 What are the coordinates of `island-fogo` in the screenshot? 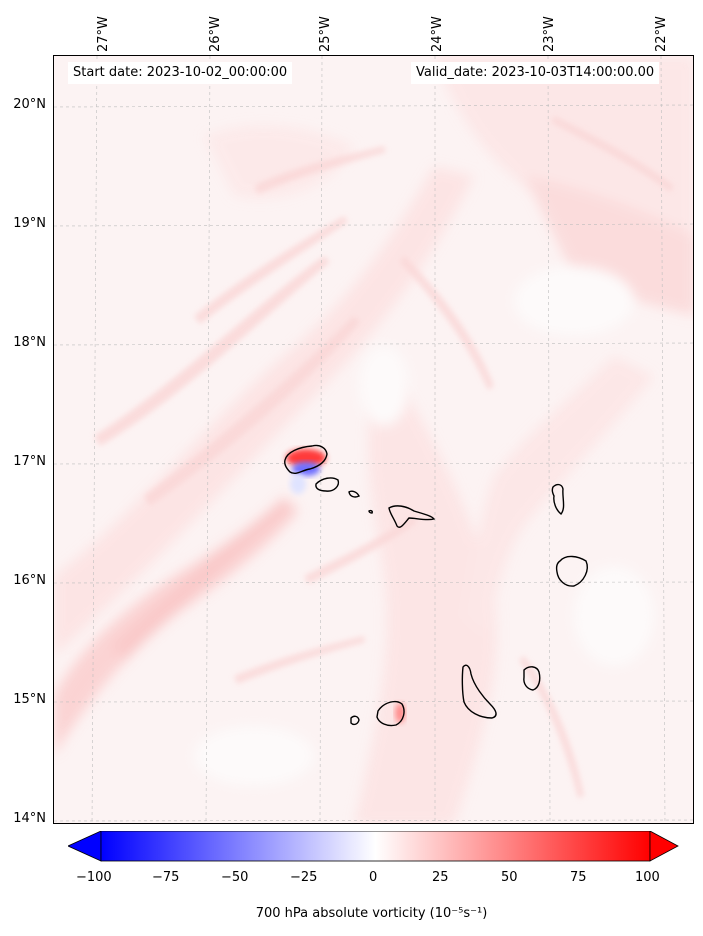 It's located at (390, 713).